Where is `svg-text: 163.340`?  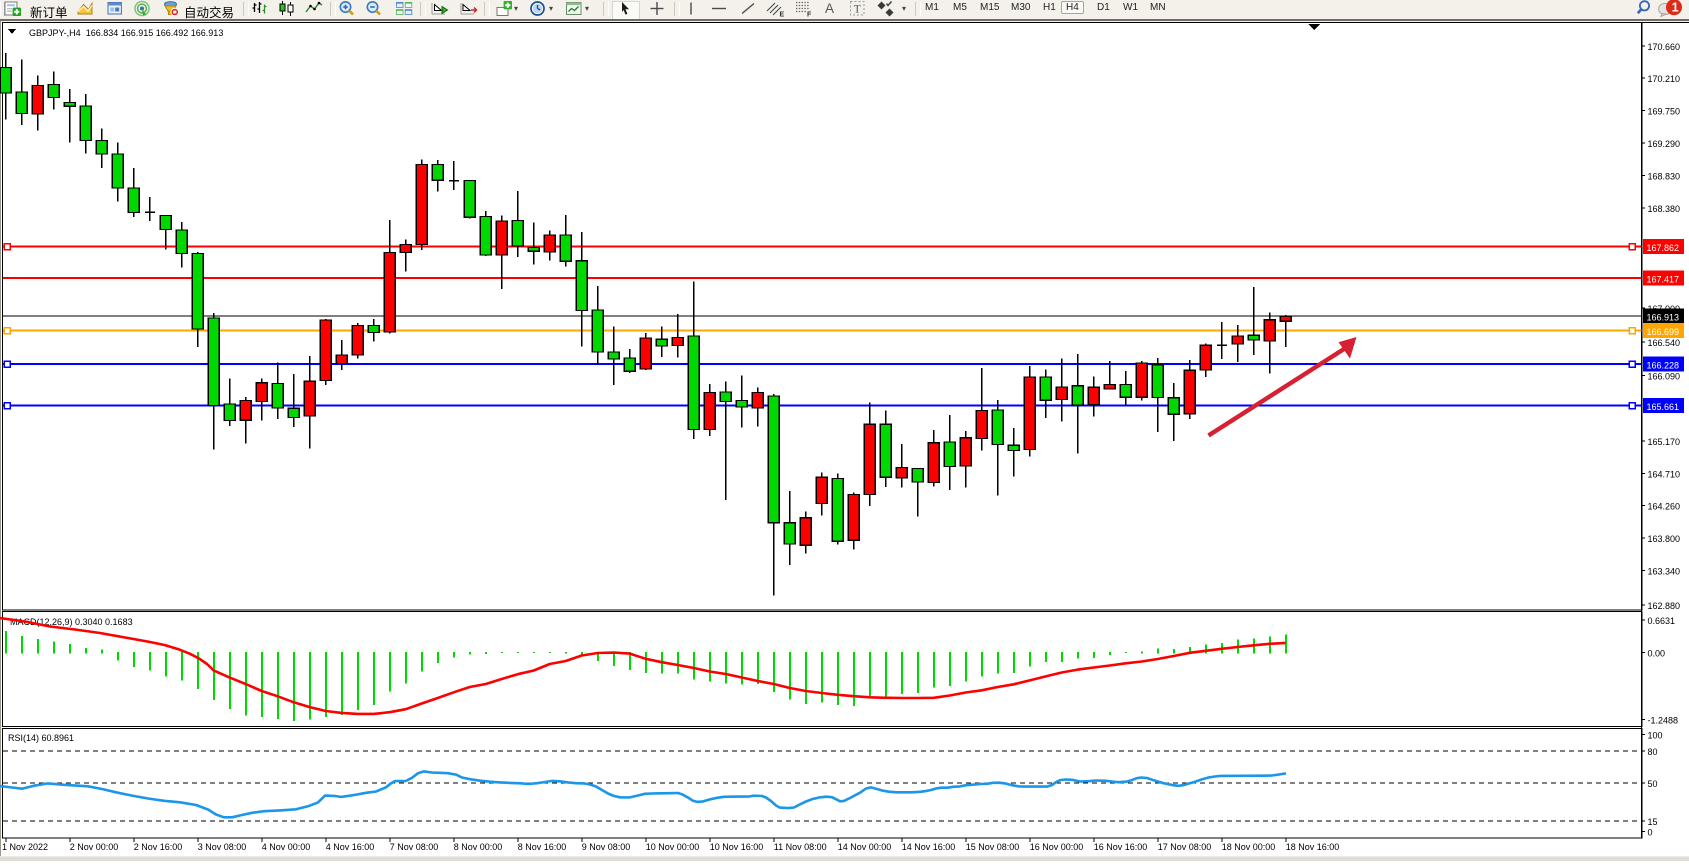 svg-text: 163.340 is located at coordinates (1664, 572).